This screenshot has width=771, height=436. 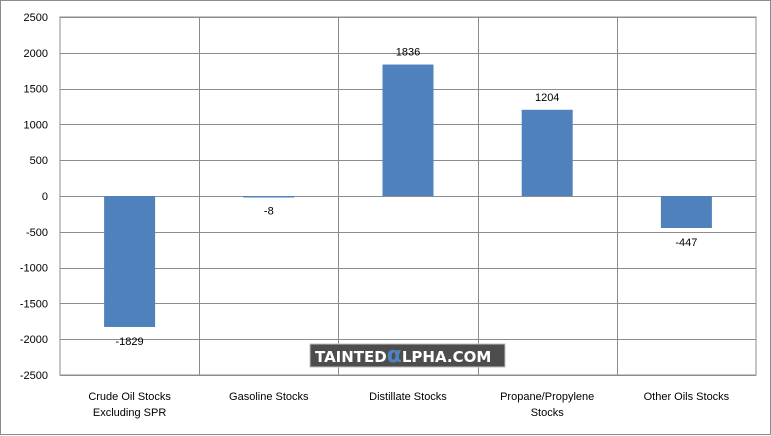 I want to click on y-tick-label: 500, so click(x=39, y=161).